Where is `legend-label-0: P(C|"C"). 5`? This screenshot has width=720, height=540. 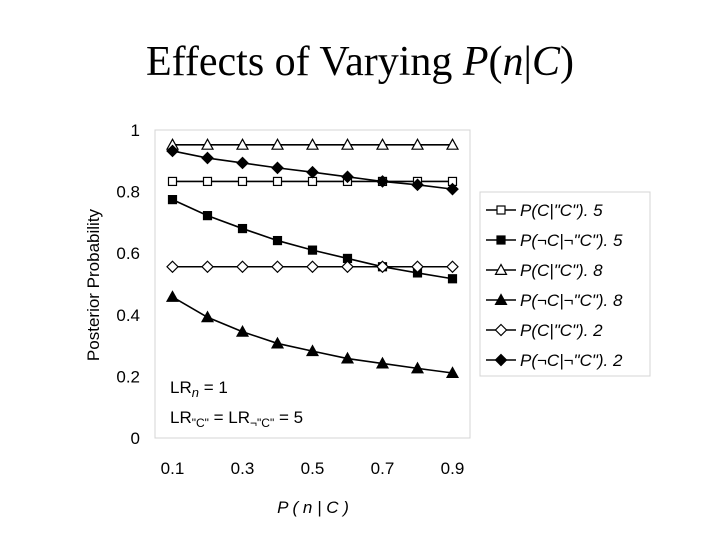 legend-label-0: P(C|"C"). 5 is located at coordinates (561, 210).